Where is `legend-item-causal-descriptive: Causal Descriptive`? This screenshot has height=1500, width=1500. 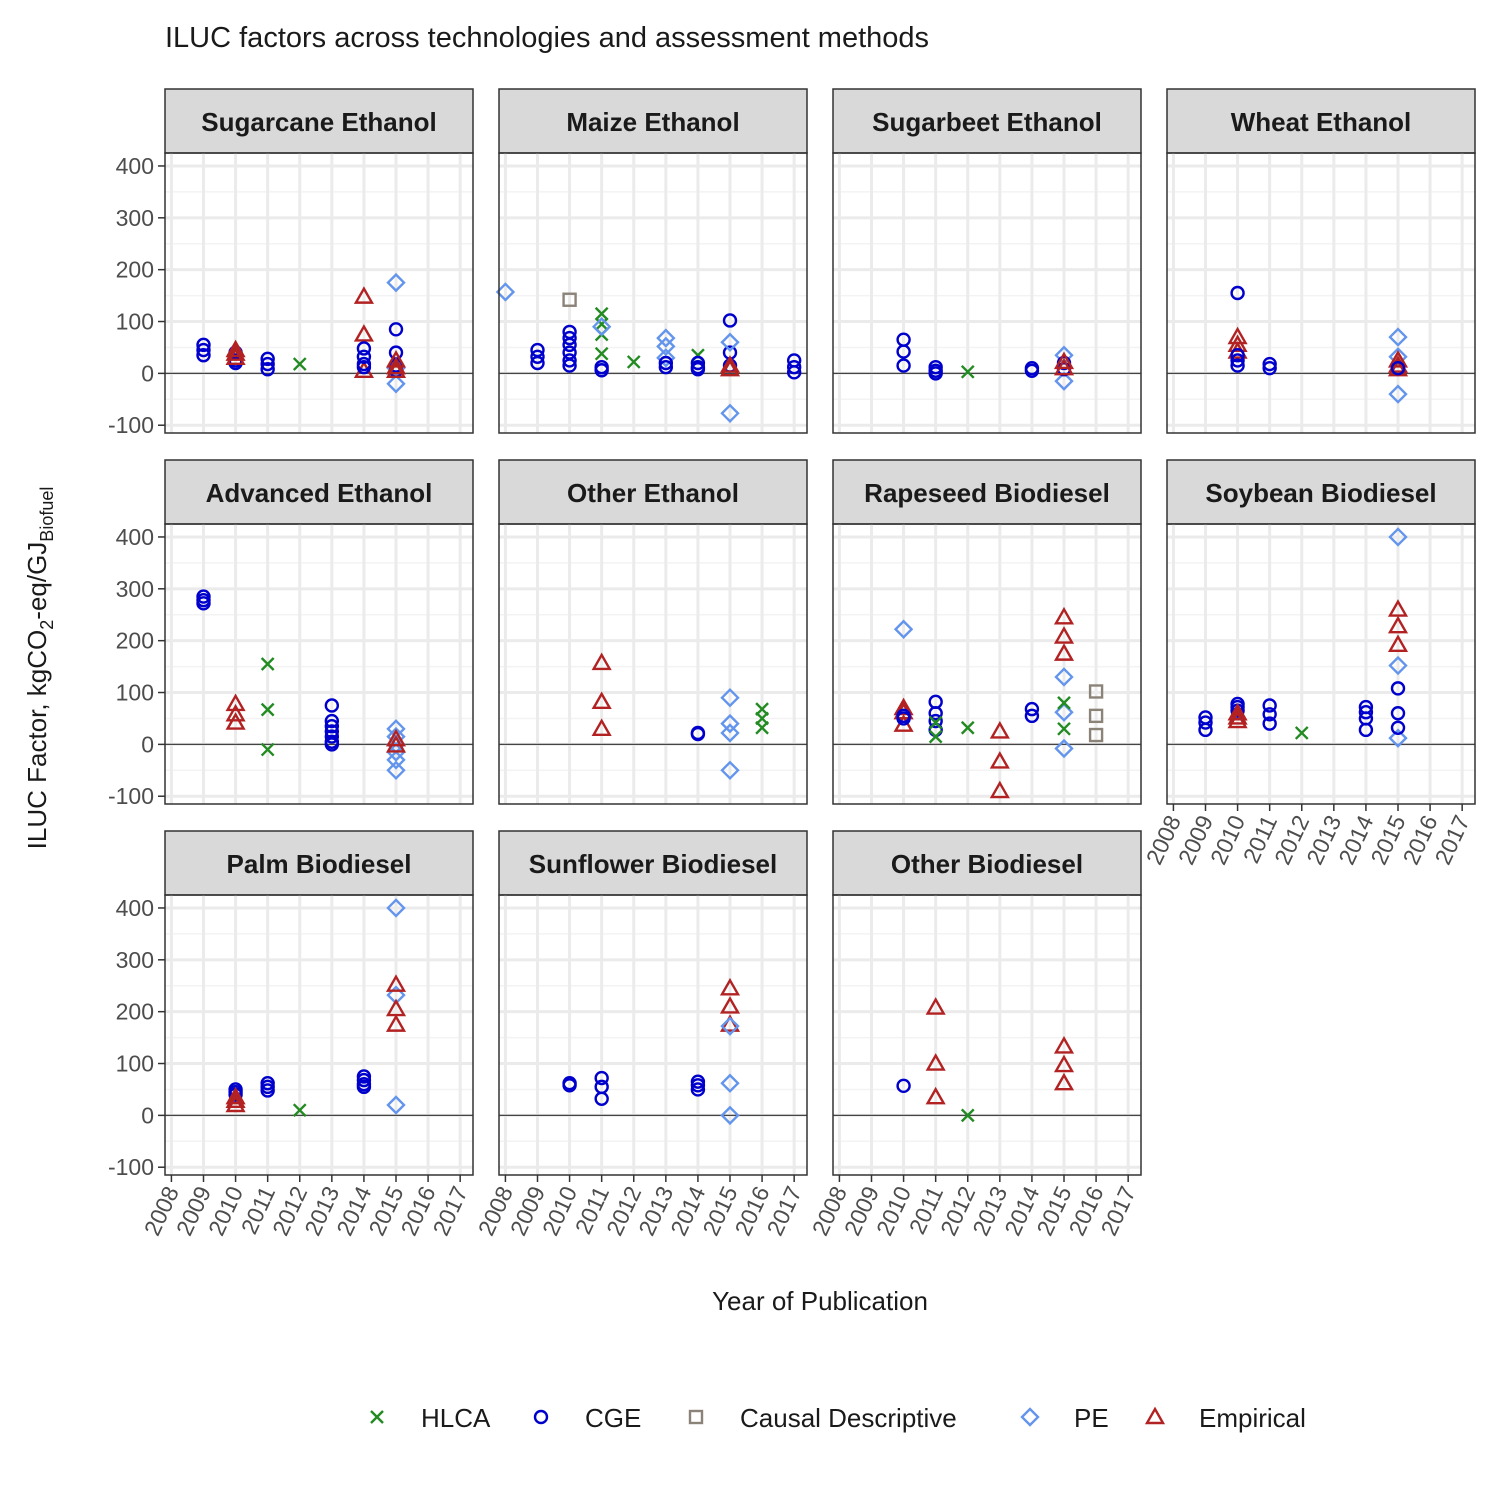
legend-item-causal-descriptive: Causal Descriptive is located at coordinates (822, 1418).